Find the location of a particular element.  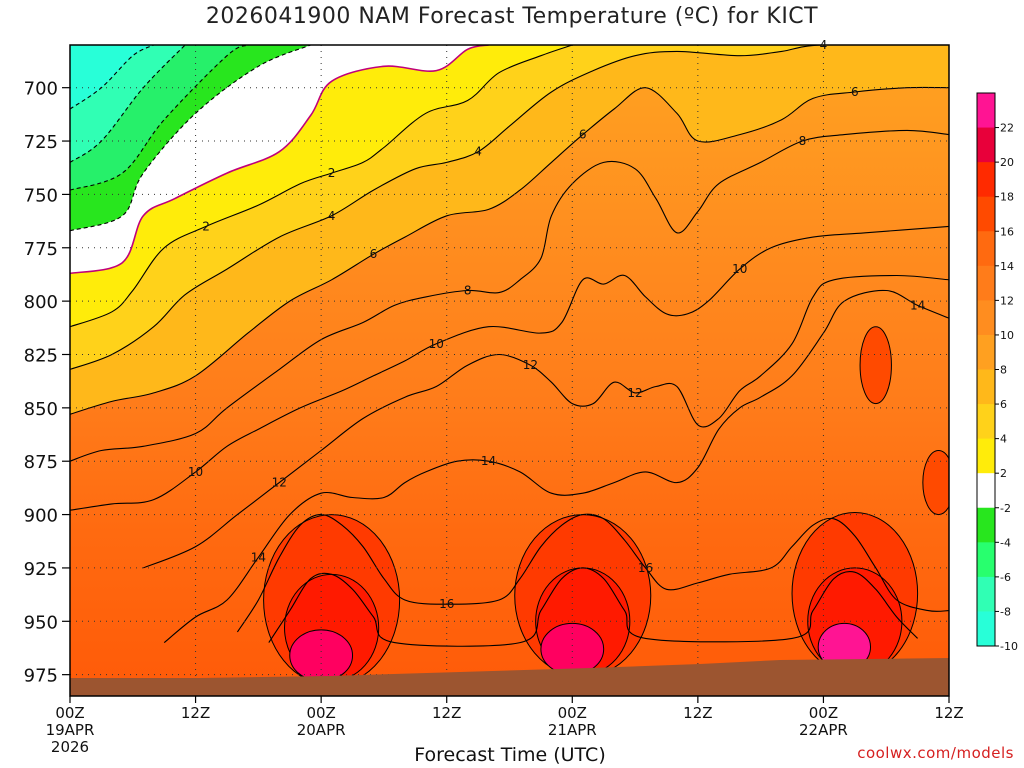

contour-label-2-0: 2 is located at coordinates (206, 226).